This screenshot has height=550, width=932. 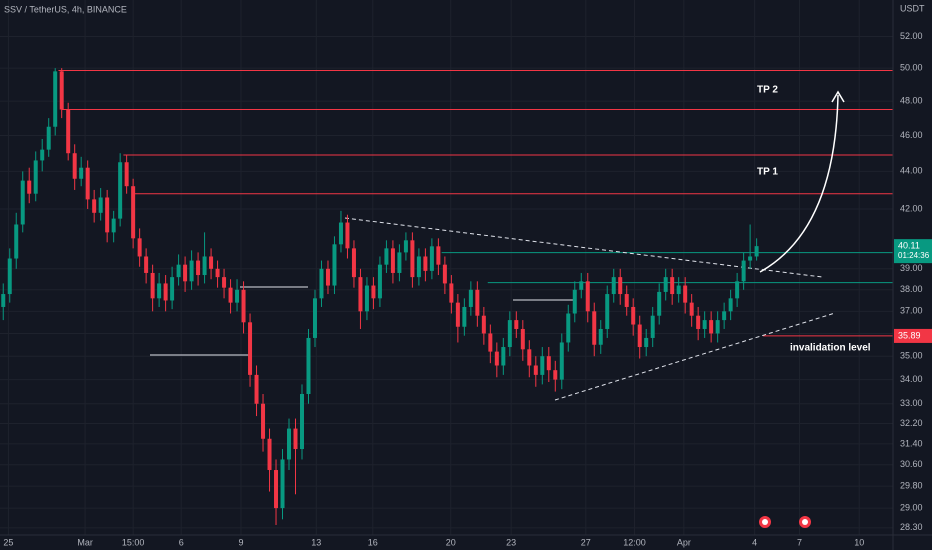 I want to click on x-tick-label: Apr, so click(x=684, y=542).